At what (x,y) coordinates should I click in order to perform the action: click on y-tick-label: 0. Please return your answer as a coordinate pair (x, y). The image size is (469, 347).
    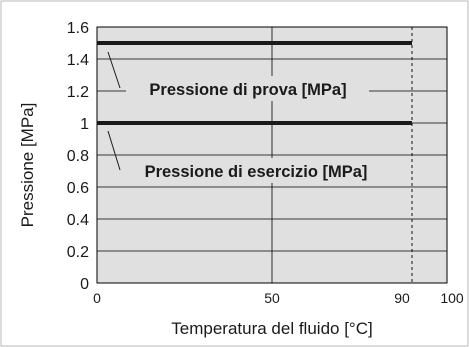
    Looking at the image, I should click on (84, 284).